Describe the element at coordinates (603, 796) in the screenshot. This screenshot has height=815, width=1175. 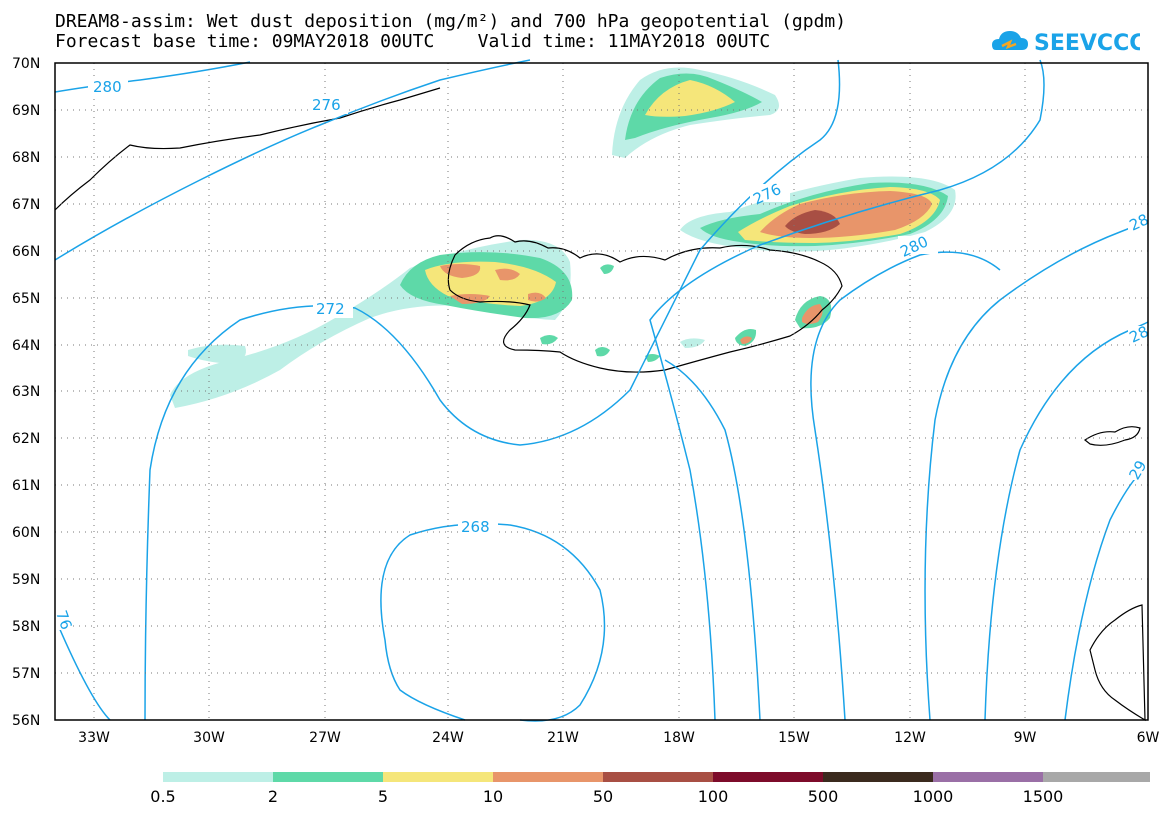
I see `legend-label: 50` at that location.